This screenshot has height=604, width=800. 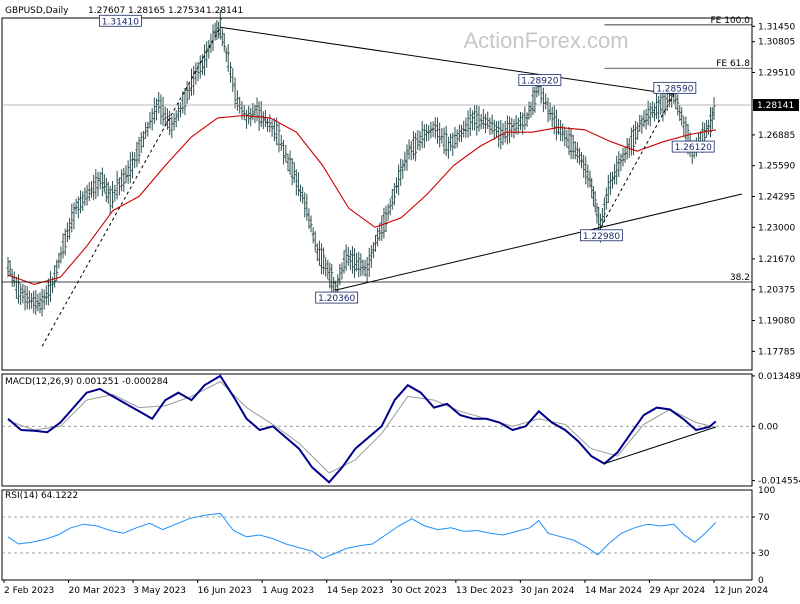 I want to click on fib-level-label: 38.2, so click(x=740, y=278).